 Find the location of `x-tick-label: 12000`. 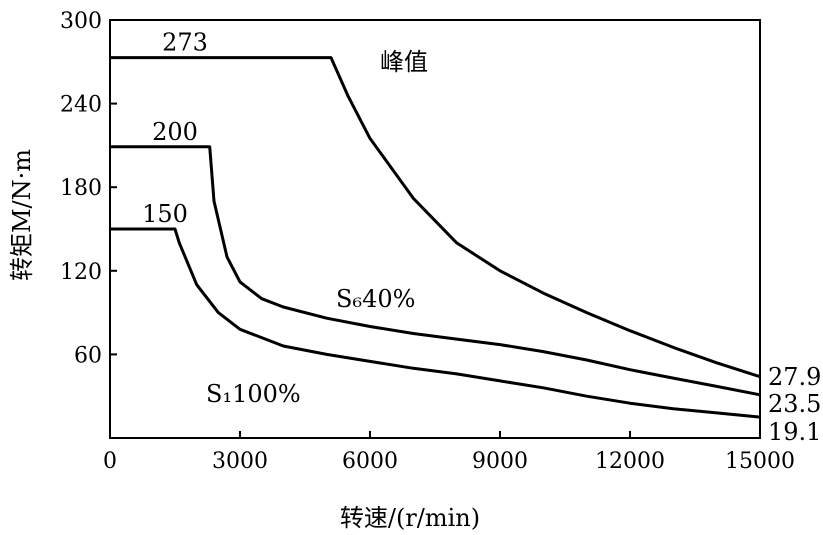

x-tick-label: 12000 is located at coordinates (630, 461).